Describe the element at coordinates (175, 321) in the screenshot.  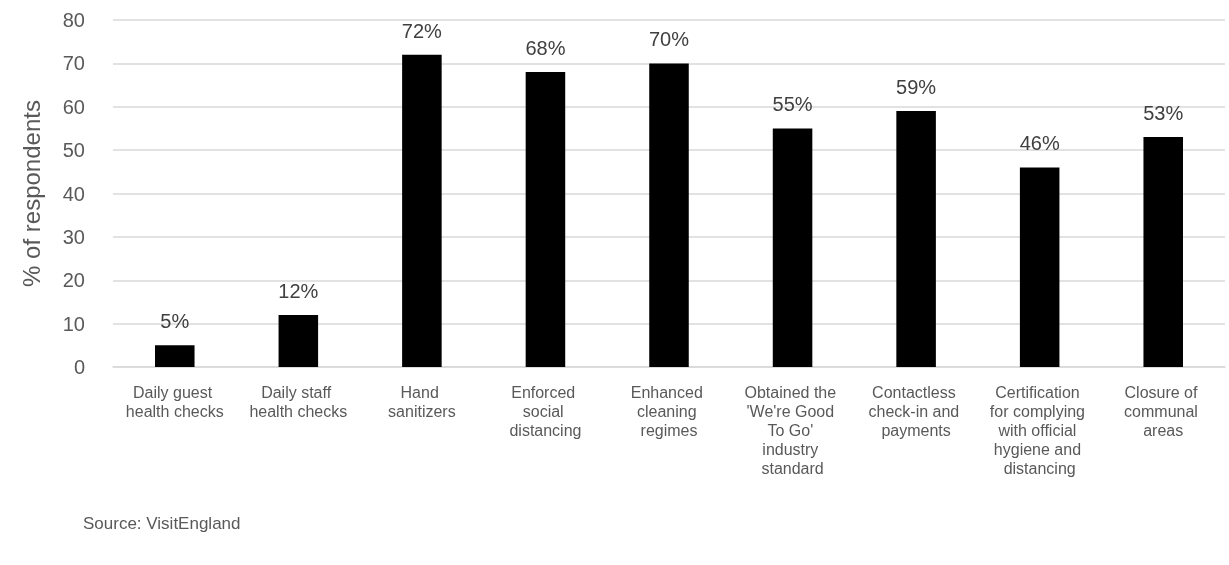
I see `data-label: 5%` at that location.